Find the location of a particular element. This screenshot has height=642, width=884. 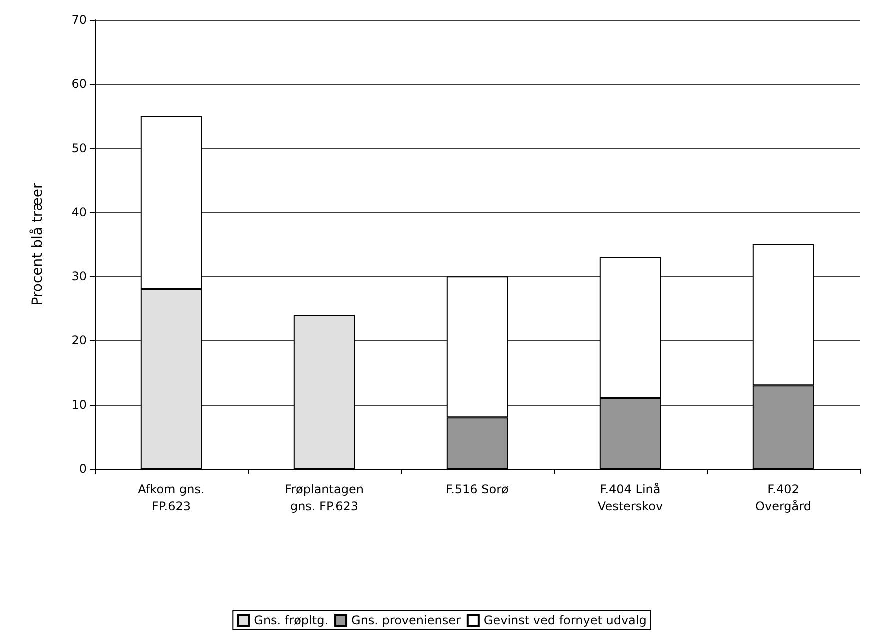

y-axis-title: Procent blå træer is located at coordinates (37, 244).